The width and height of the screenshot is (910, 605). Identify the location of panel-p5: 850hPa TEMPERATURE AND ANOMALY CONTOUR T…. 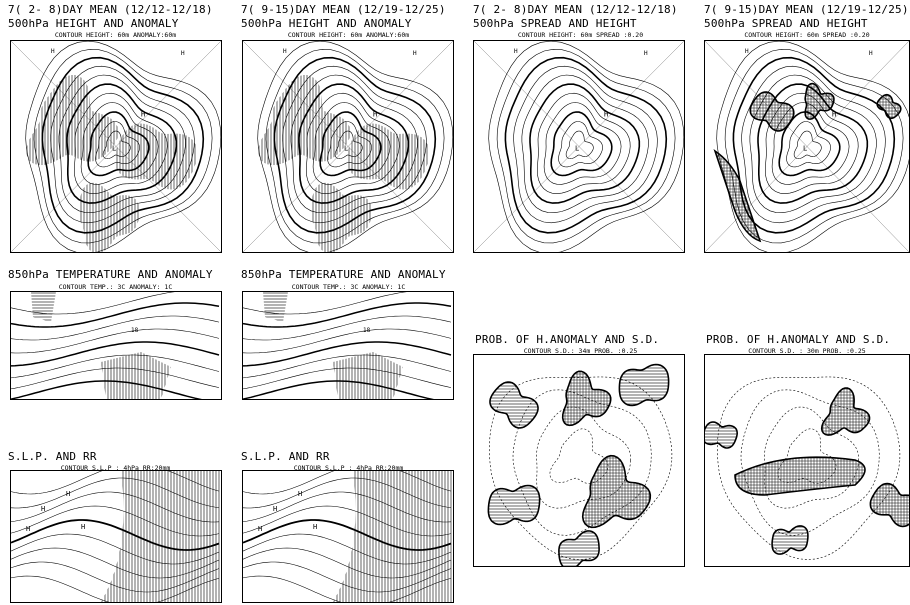
(115, 335).